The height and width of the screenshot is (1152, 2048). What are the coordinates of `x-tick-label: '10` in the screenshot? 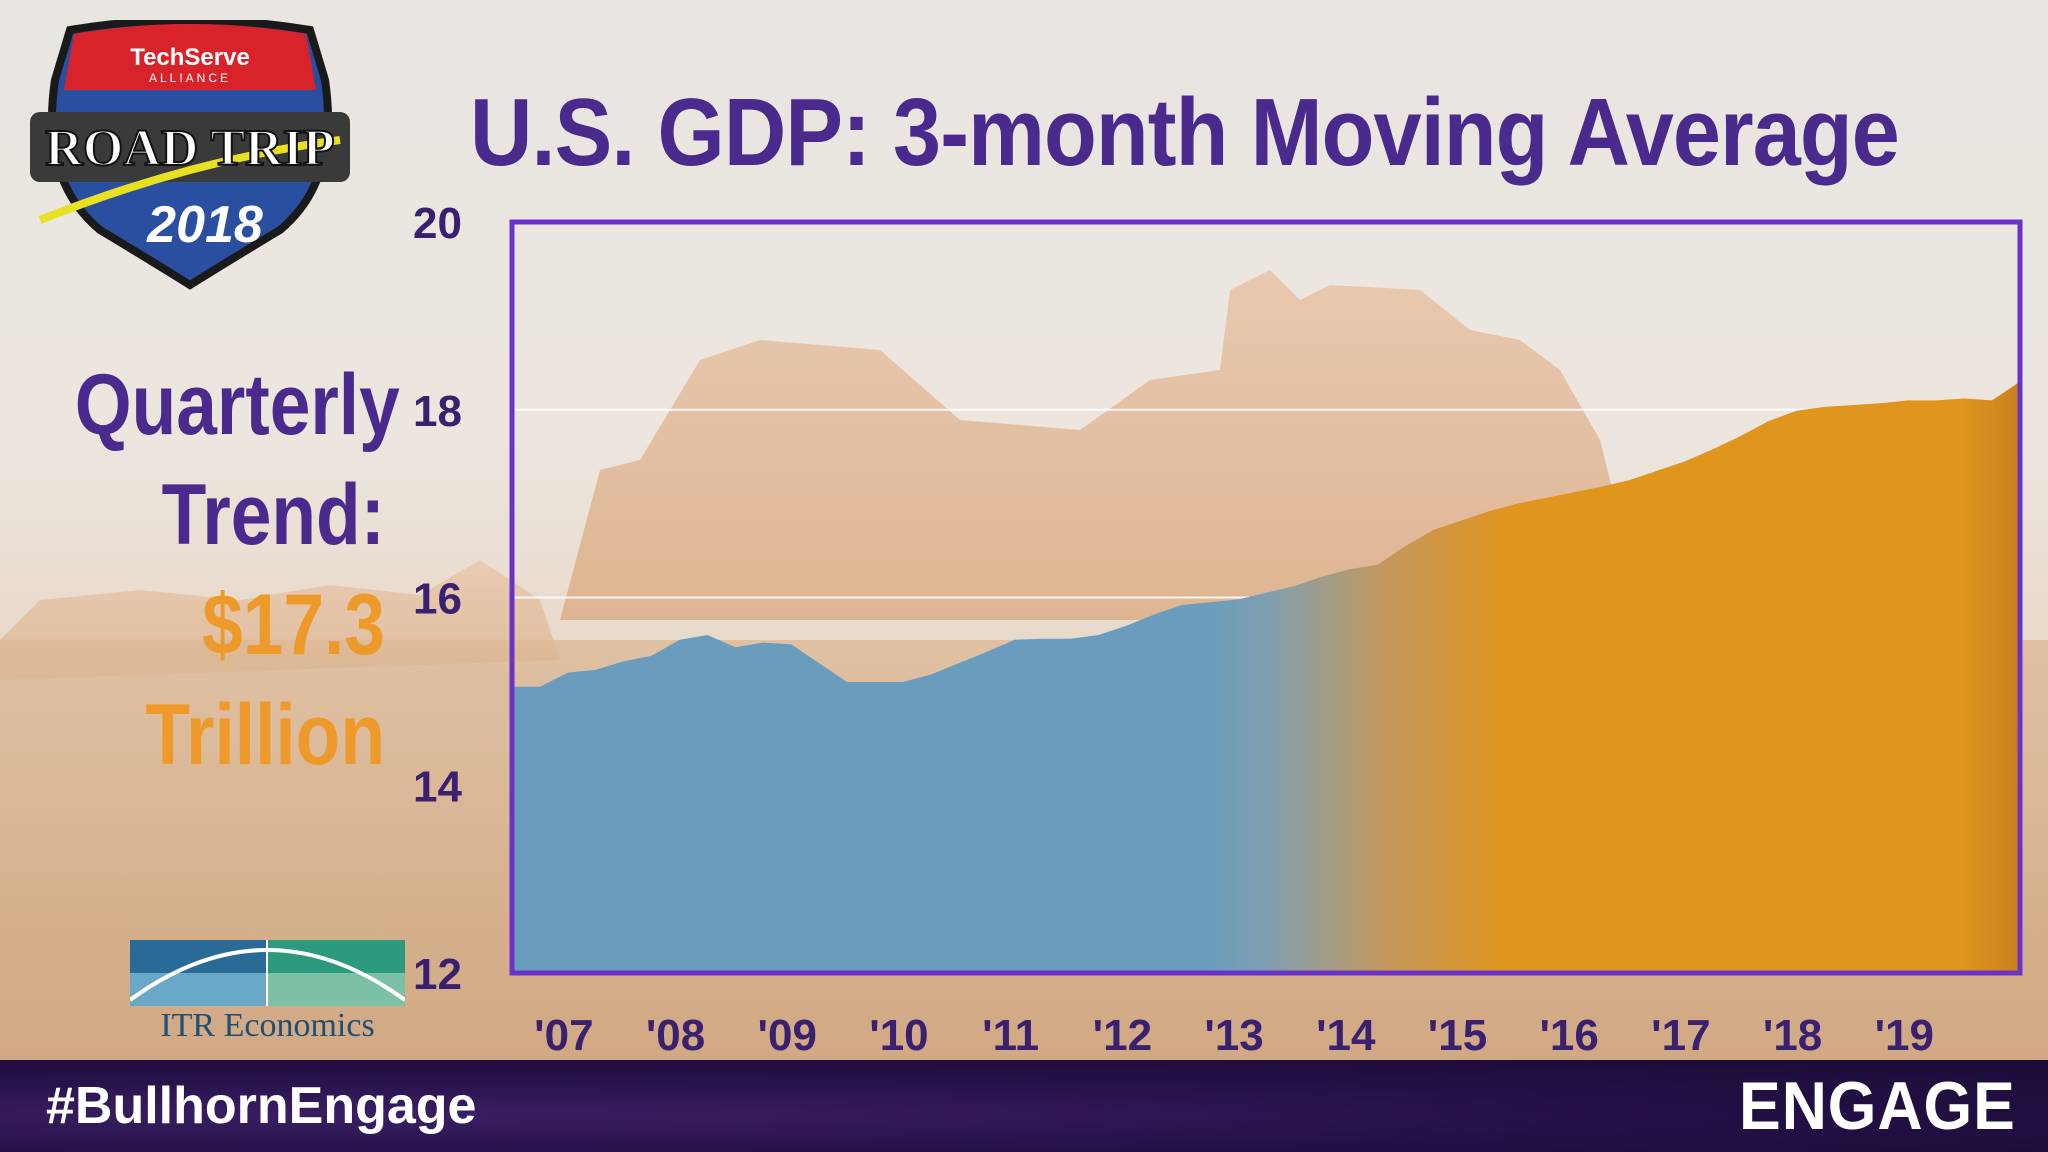 It's located at (898, 1035).